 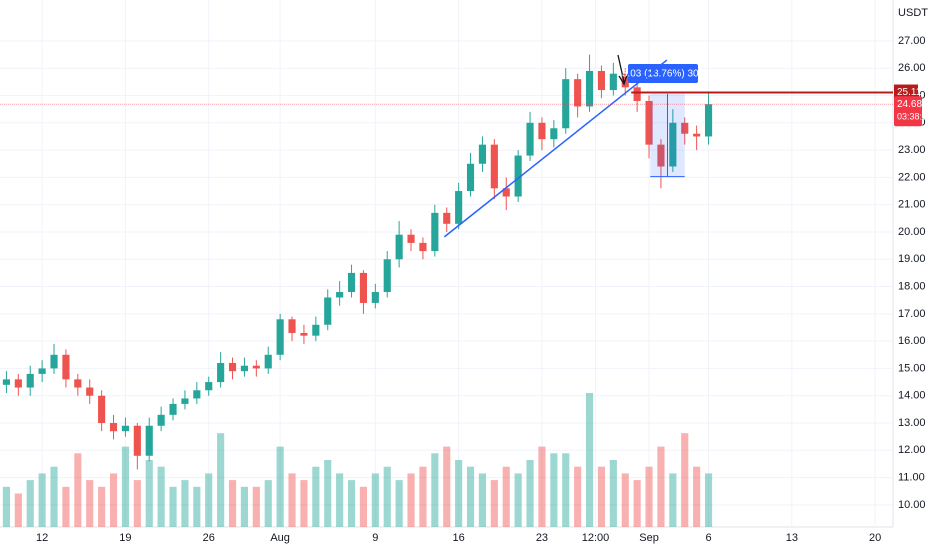 What do you see at coordinates (621, 68) in the screenshot?
I see `arrow` at bounding box center [621, 68].